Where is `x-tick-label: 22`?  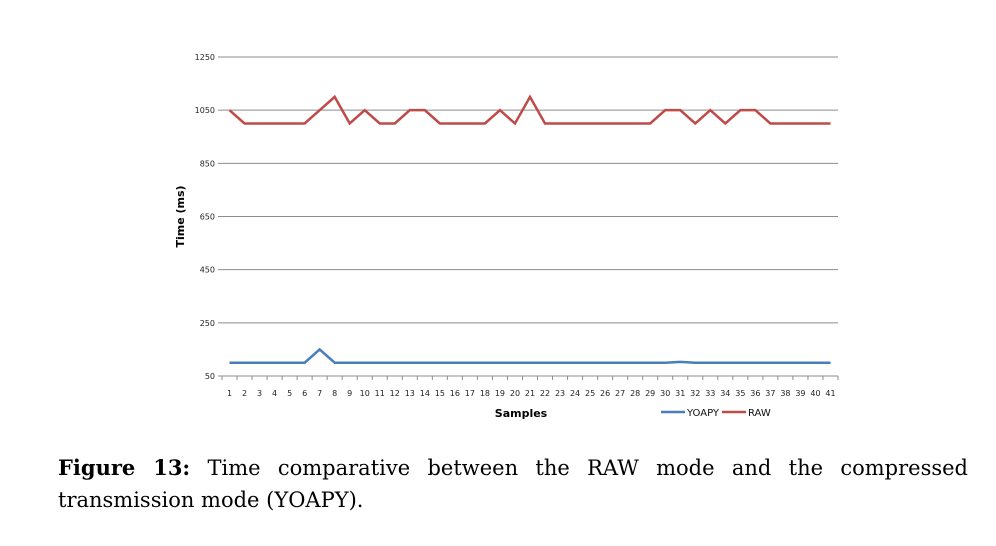
x-tick-label: 22 is located at coordinates (545, 393).